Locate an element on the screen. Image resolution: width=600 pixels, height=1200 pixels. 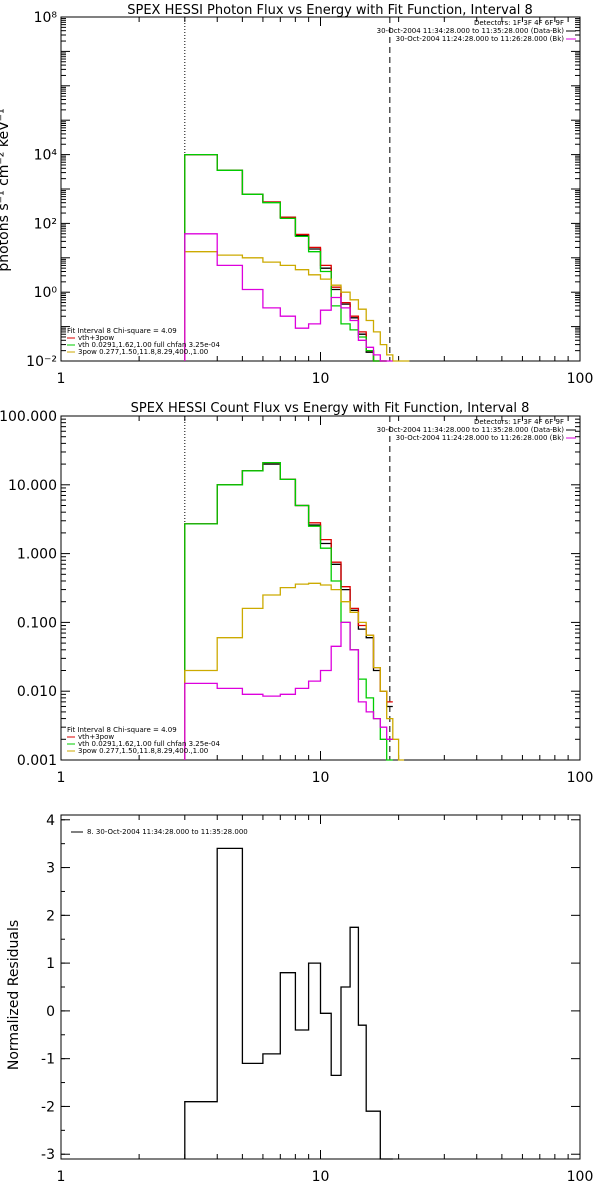
y-tick-label: -1 is located at coordinates (48, 1060).